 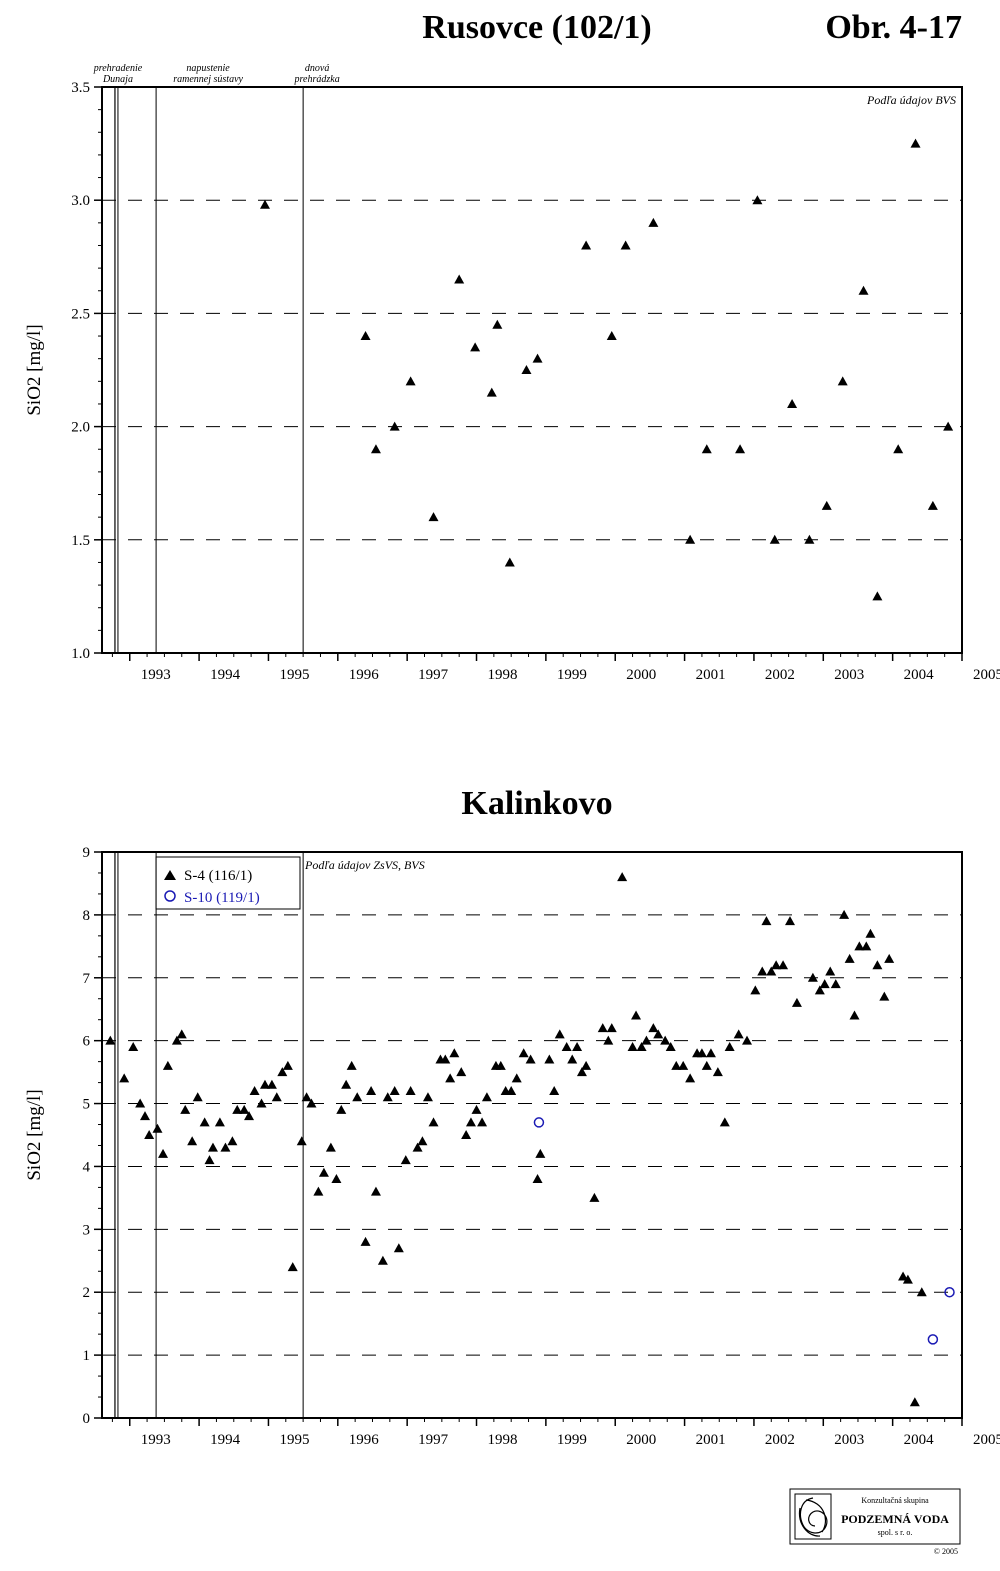 I want to click on event-label-1-0: napustenie, so click(x=208, y=68).